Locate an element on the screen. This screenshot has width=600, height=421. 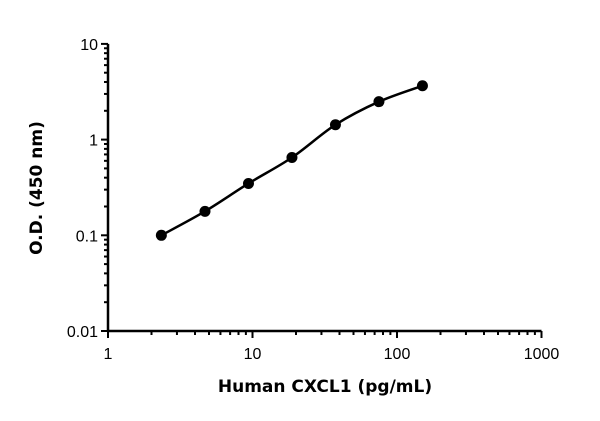
y-tick-label: 0.01 is located at coordinates (82, 332).